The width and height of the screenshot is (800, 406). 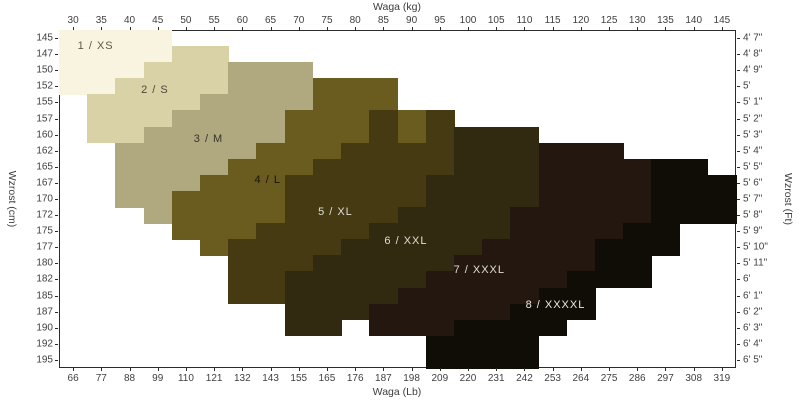 I want to click on size-region-2-s, so click(x=186, y=79).